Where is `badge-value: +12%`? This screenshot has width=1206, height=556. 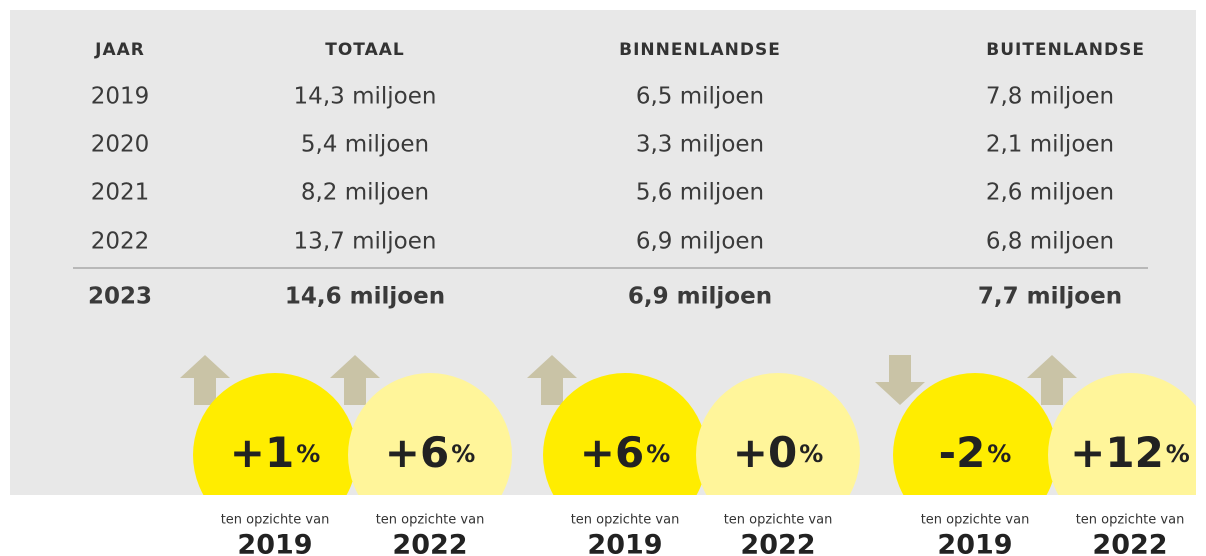 badge-value: +12% is located at coordinates (1130, 452).